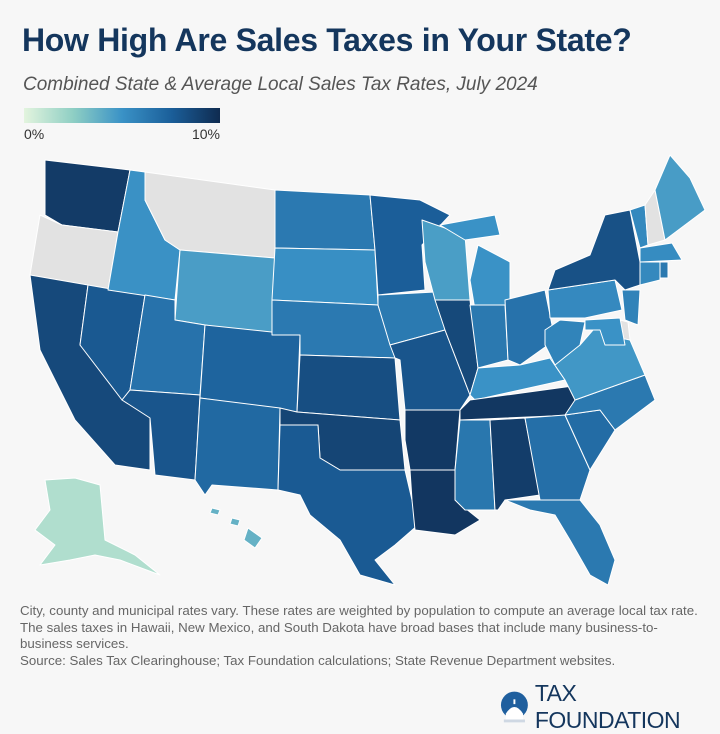 This screenshot has height=734, width=720. Describe the element at coordinates (325, 220) in the screenshot. I see `state-nd` at that location.